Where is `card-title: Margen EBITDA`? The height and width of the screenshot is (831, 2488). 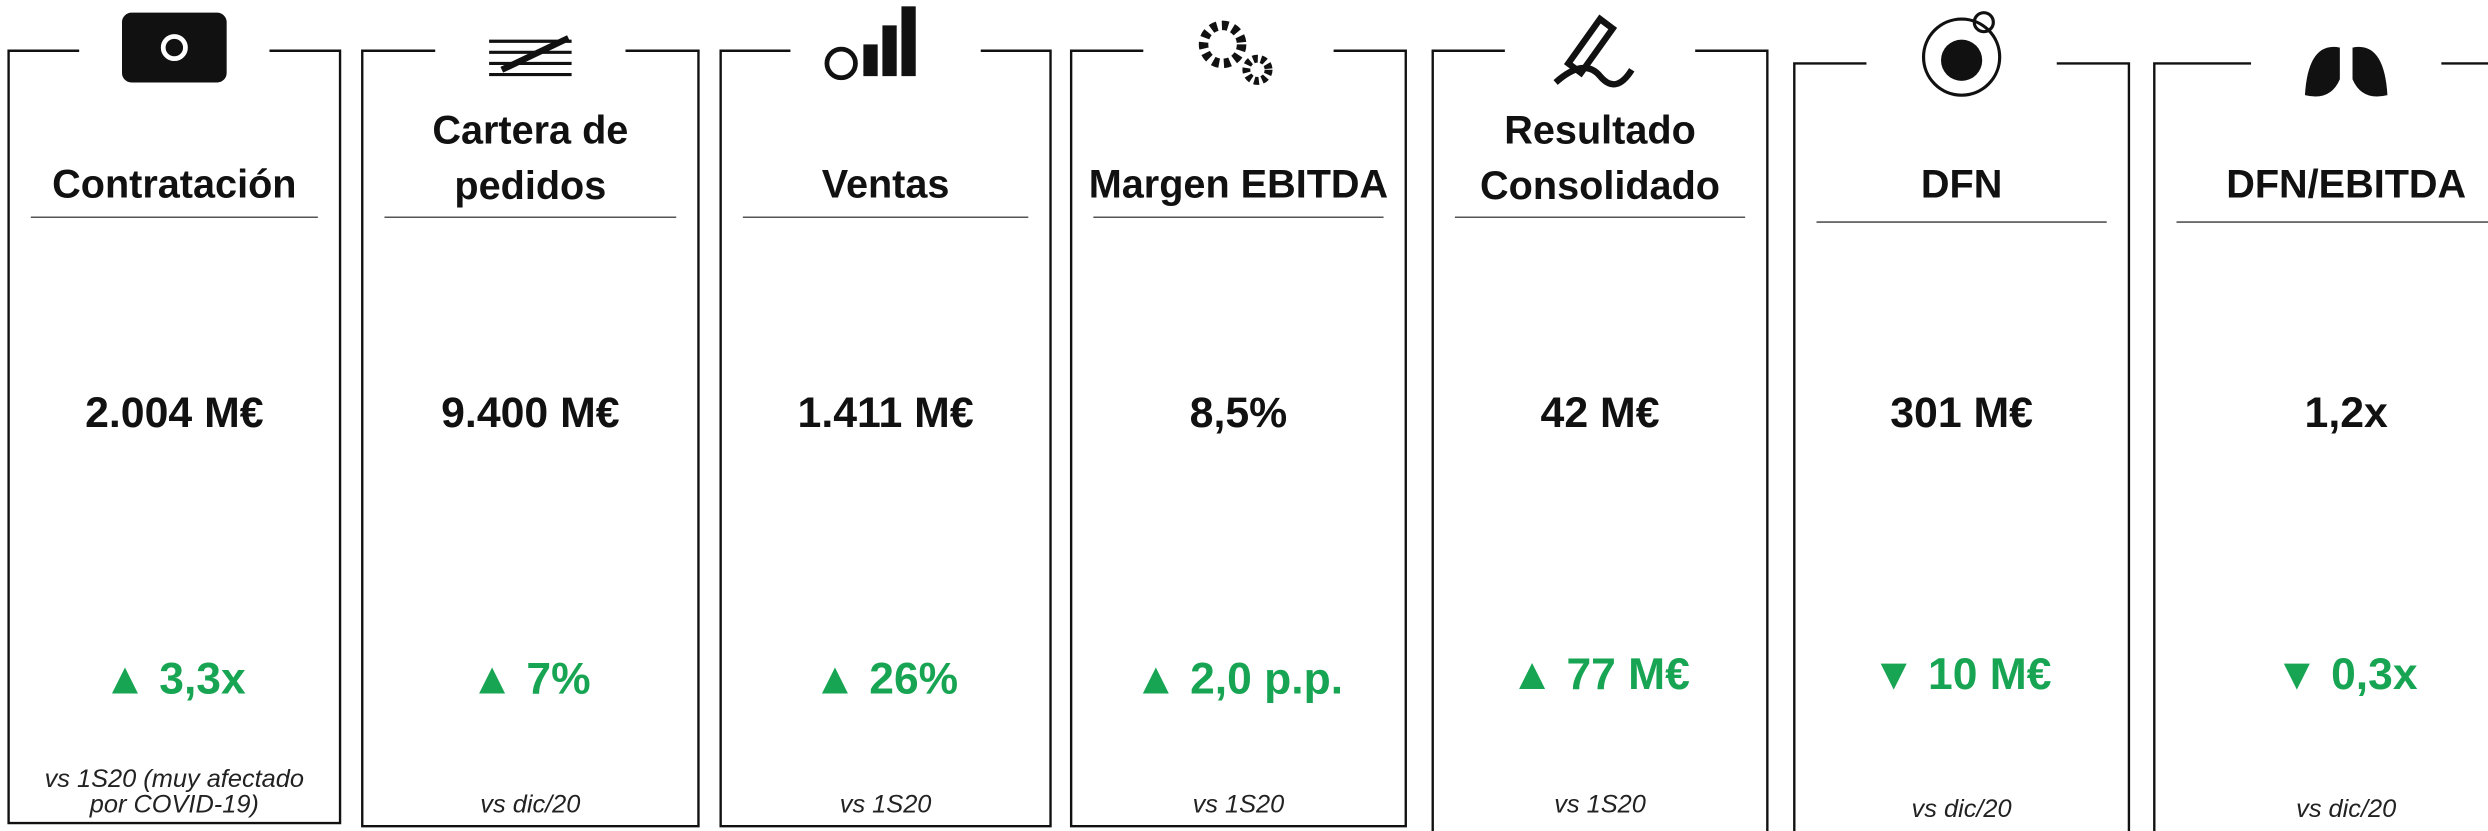
card-title: Margen EBITDA is located at coordinates (1238, 185).